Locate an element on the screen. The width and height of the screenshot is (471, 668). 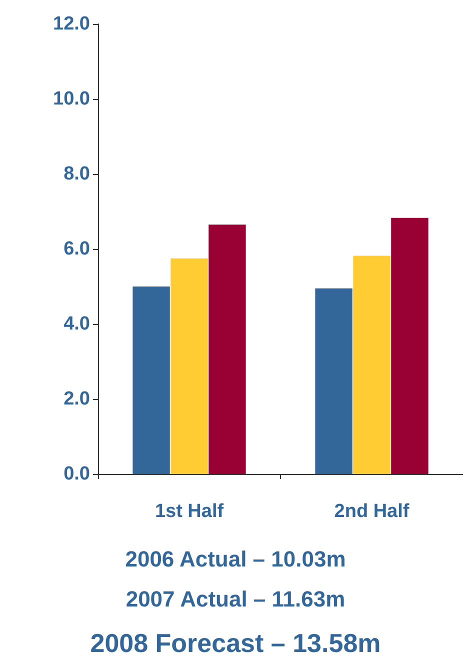
text: 2006 Actual – 10.03m is located at coordinates (235, 559).